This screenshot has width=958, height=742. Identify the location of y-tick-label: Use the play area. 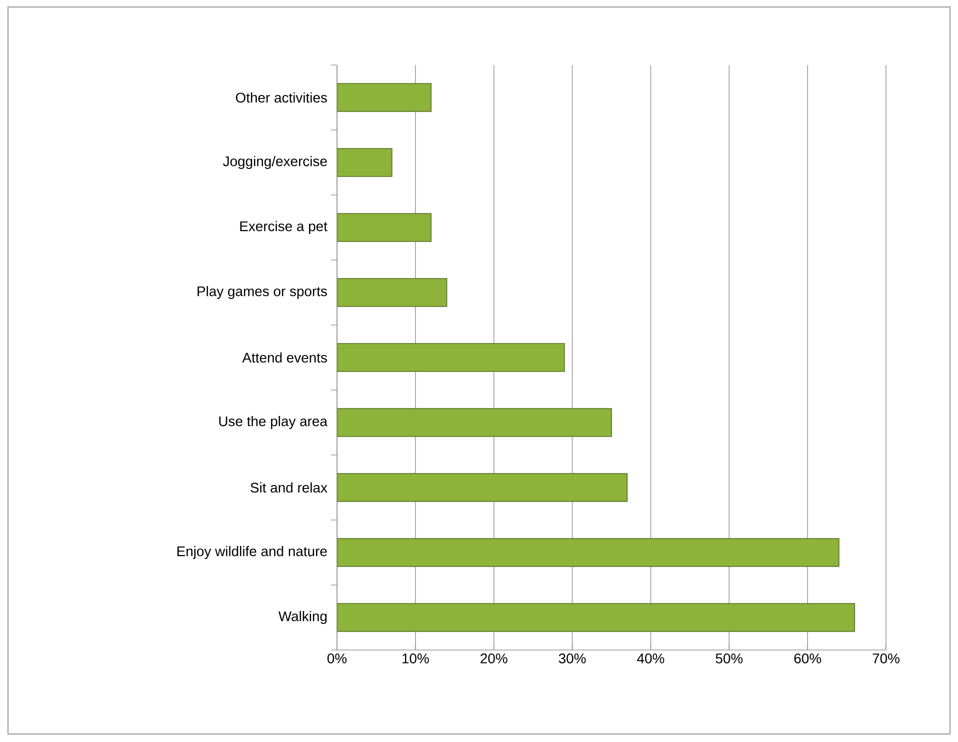
(273, 422).